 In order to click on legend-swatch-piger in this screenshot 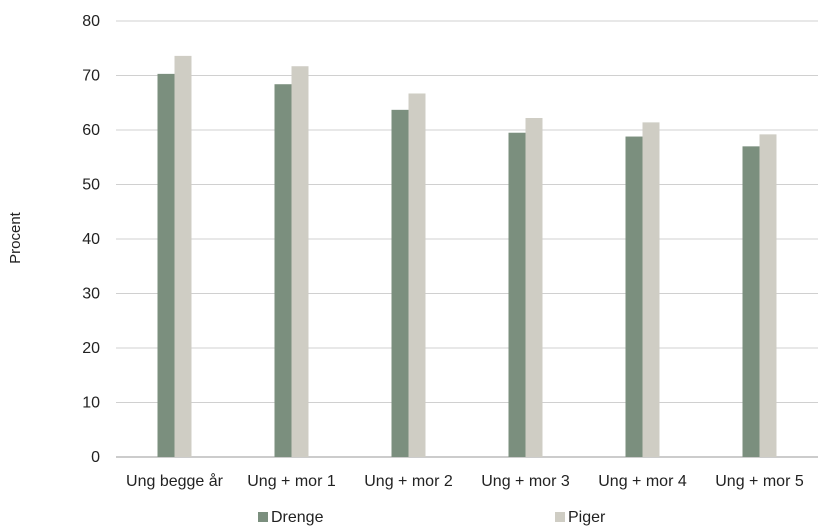, I will do `click(560, 517)`.